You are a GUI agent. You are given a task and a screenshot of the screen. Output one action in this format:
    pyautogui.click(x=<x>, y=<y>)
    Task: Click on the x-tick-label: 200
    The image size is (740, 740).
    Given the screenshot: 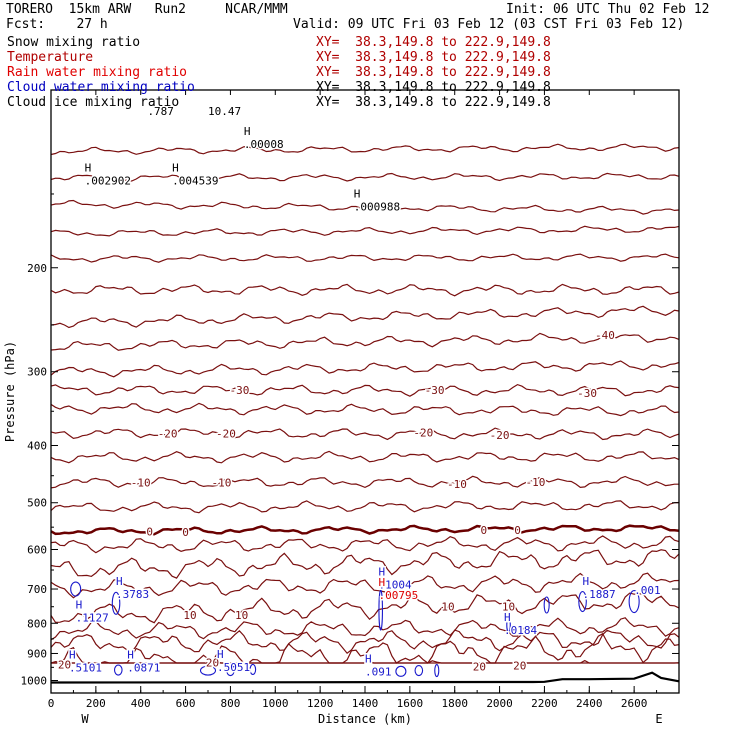 What is the action you would take?
    pyautogui.click(x=96, y=703)
    